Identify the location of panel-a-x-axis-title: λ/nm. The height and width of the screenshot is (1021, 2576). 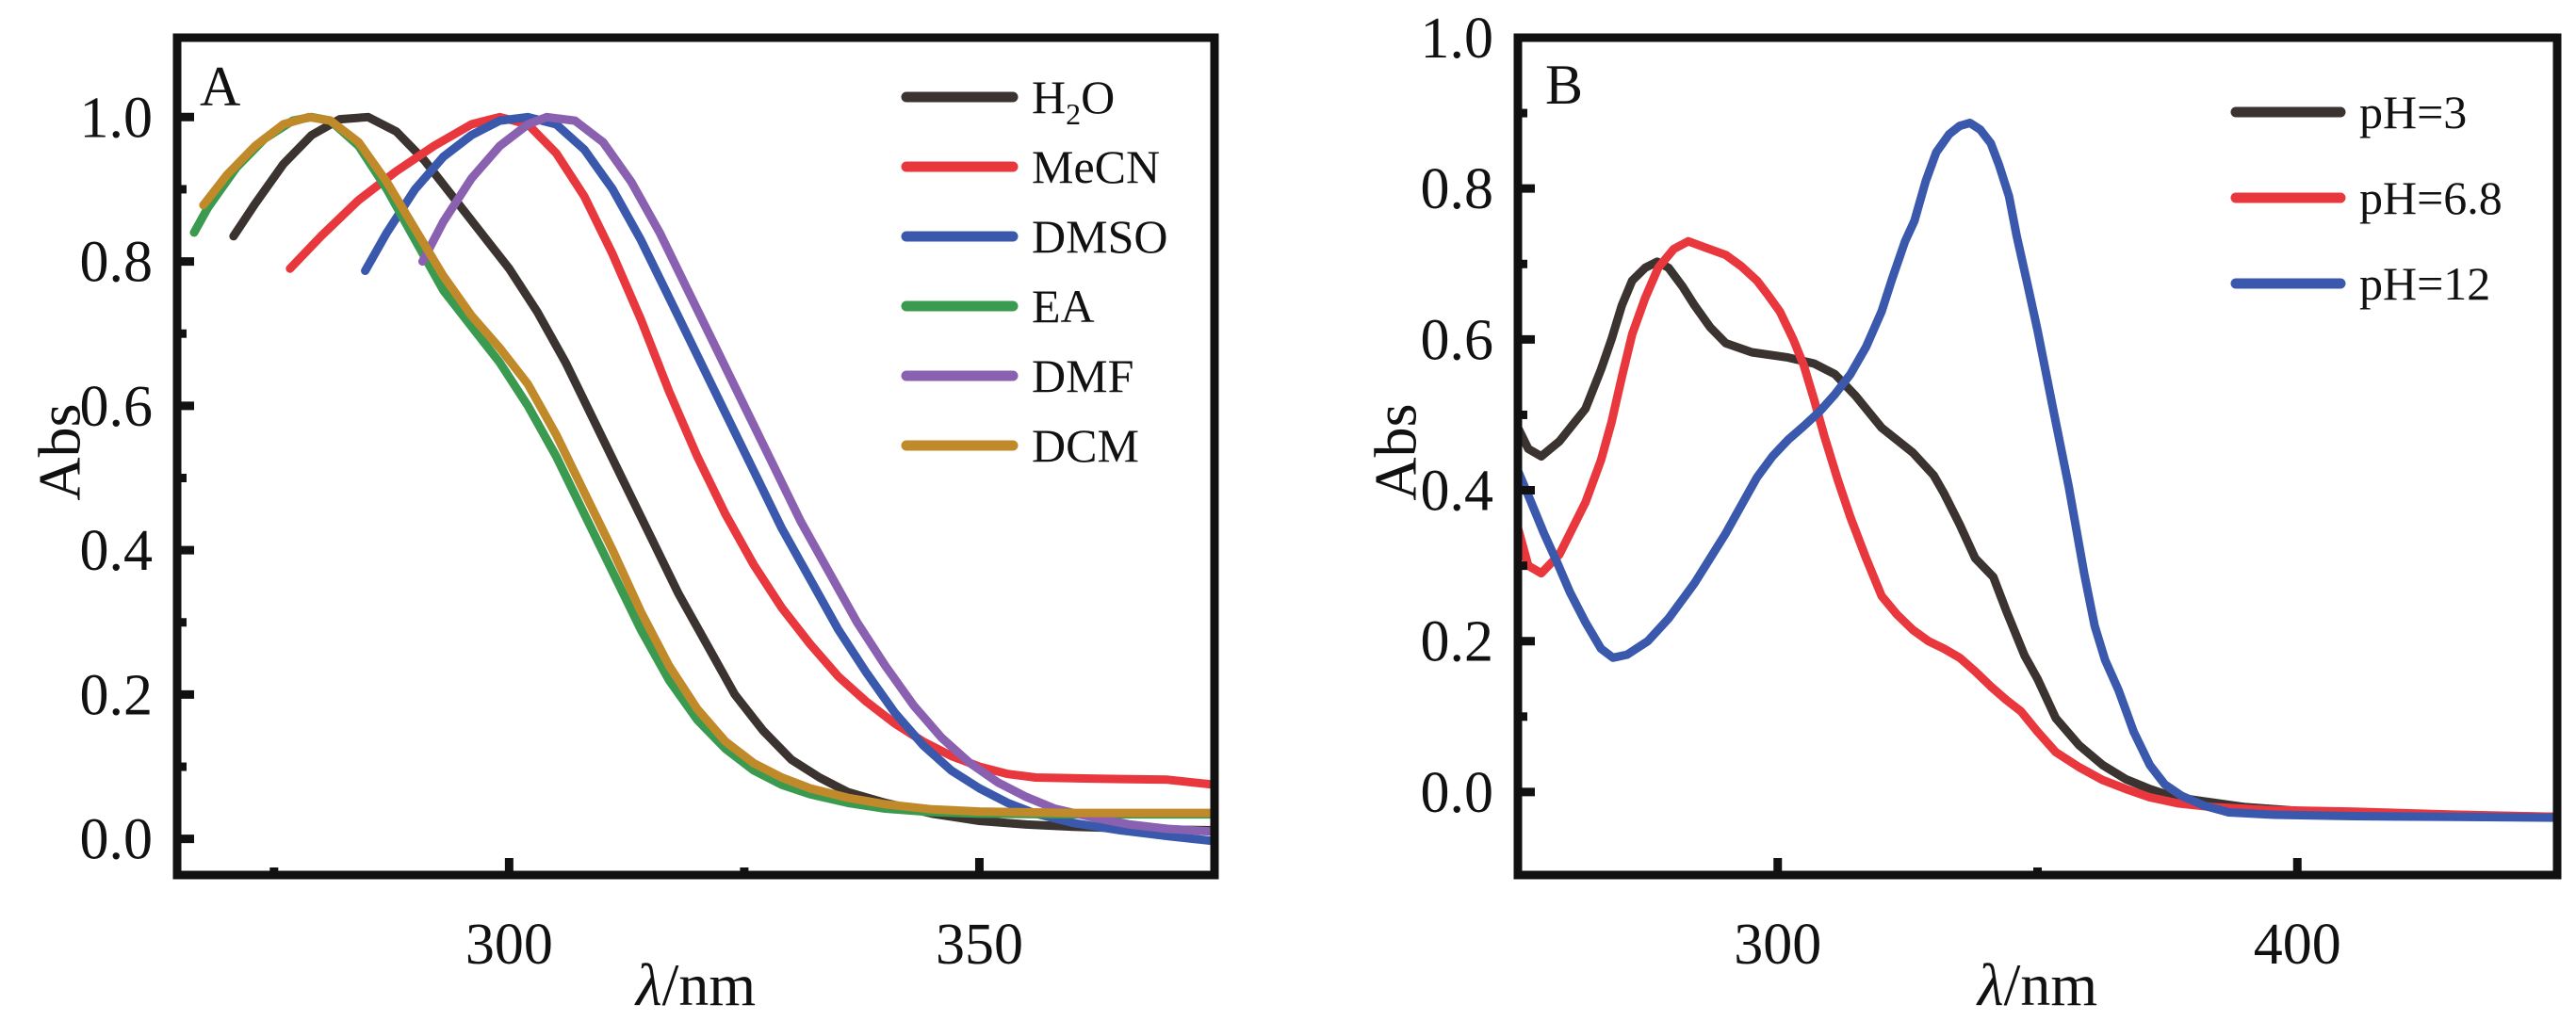
(695, 984).